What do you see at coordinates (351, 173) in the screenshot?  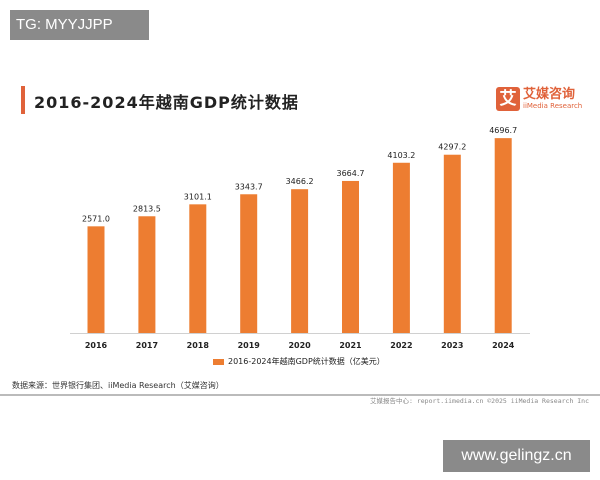 I see `data-label-2021: 3664.7` at bounding box center [351, 173].